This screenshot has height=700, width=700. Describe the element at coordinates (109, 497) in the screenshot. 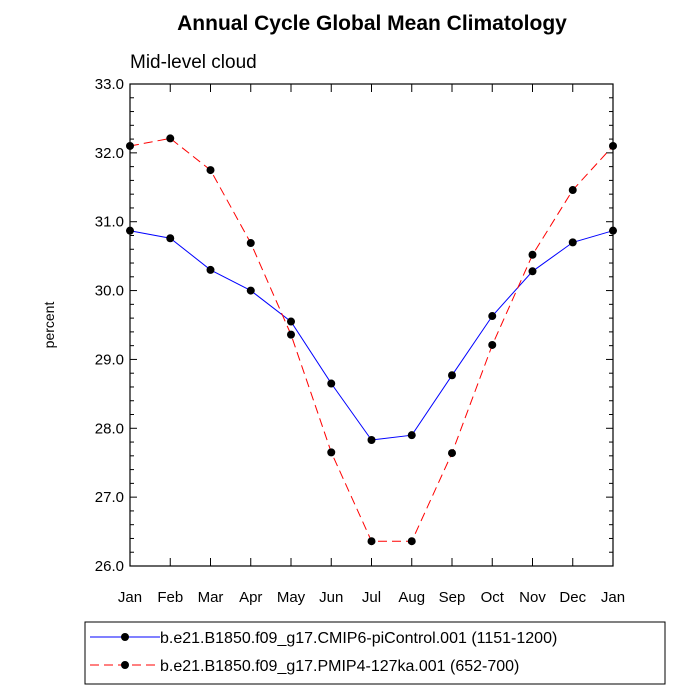

I see `y-tick-label: 27.0` at that location.